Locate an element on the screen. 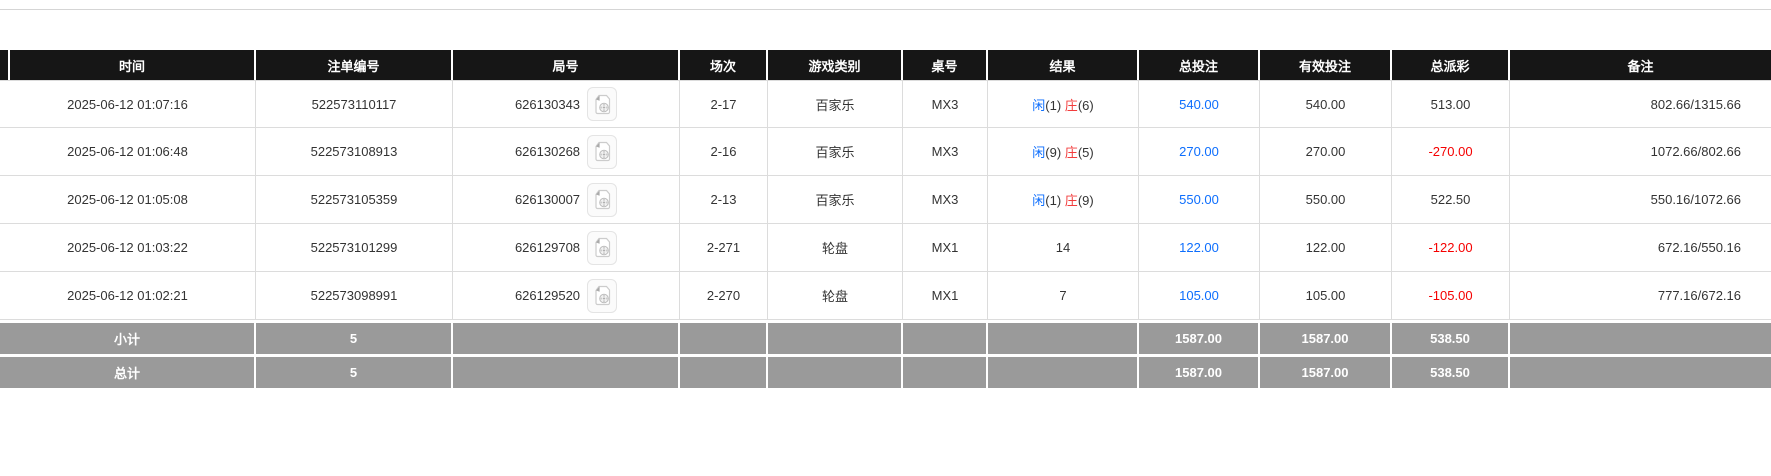 The height and width of the screenshot is (476, 1771). cell-total-payout: -105.00 is located at coordinates (1451, 296).